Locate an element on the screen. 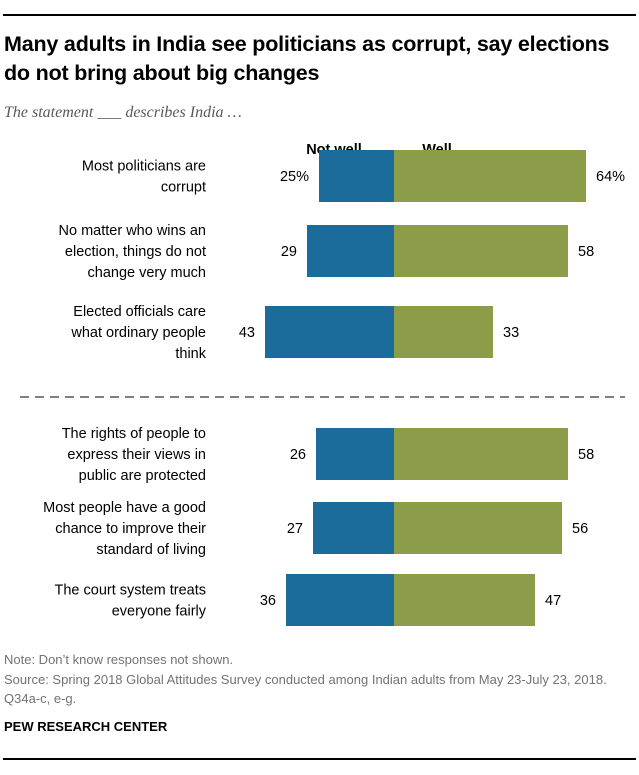 The width and height of the screenshot is (639, 775). category-label: standard of living is located at coordinates (151, 550).